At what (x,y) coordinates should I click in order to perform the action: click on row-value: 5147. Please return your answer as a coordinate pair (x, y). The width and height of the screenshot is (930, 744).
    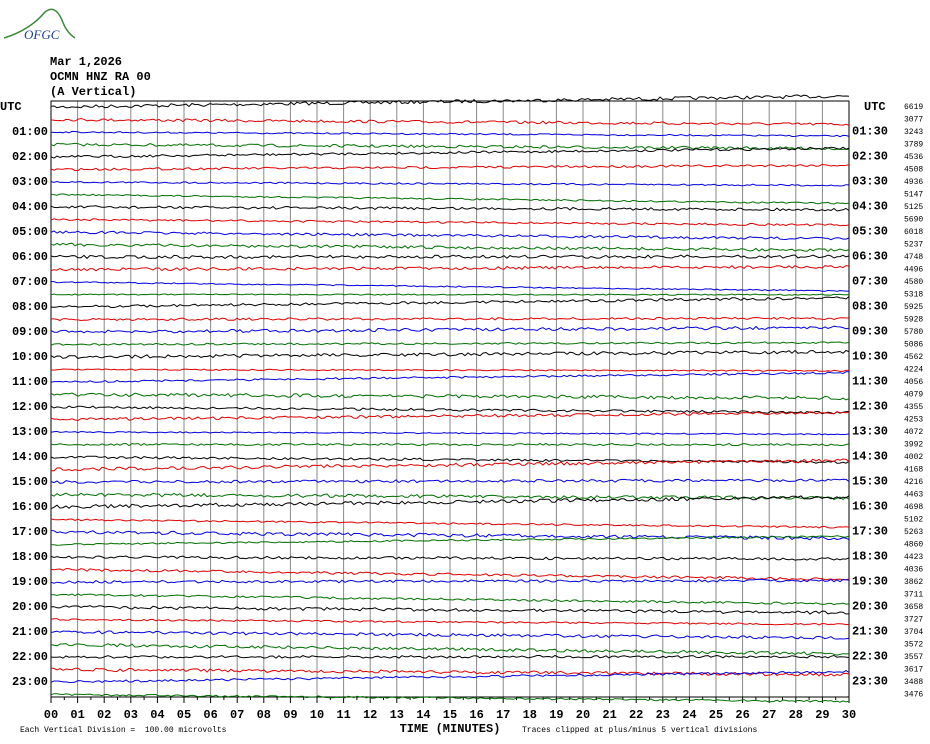
    Looking at the image, I should click on (913, 195).